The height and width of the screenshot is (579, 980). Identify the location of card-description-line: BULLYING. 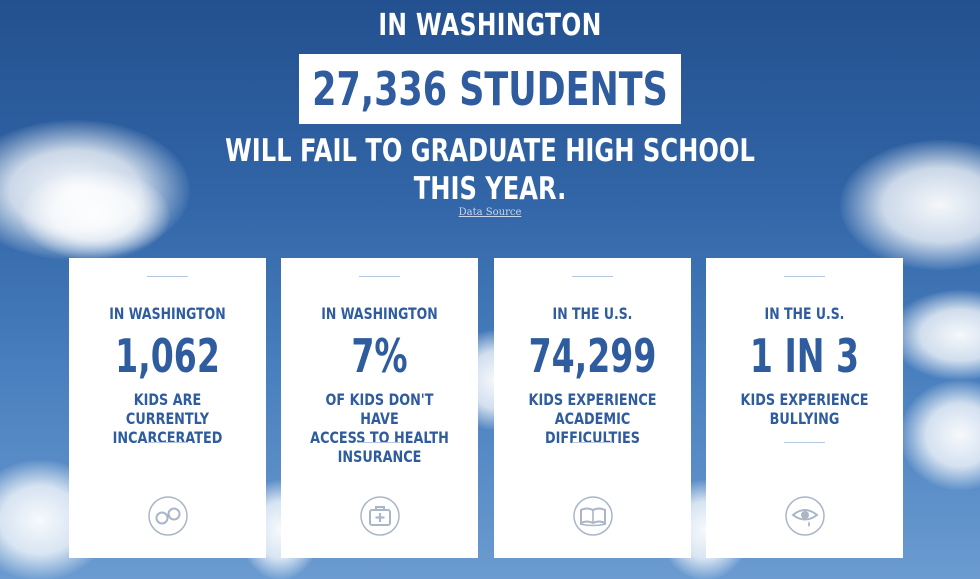
(804, 418).